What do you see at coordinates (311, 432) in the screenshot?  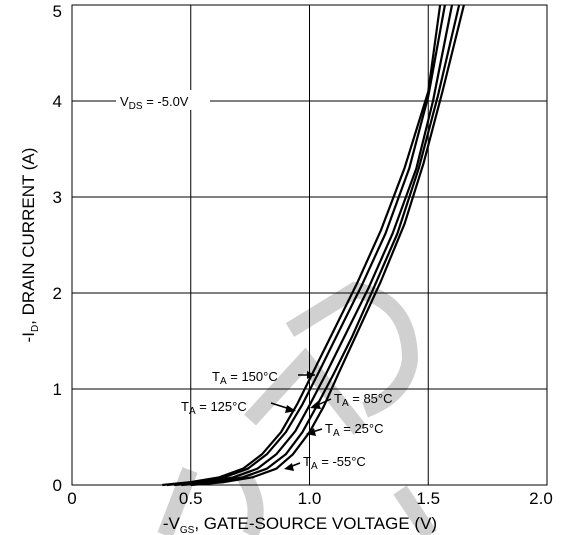 I see `arrowhead-25c` at bounding box center [311, 432].